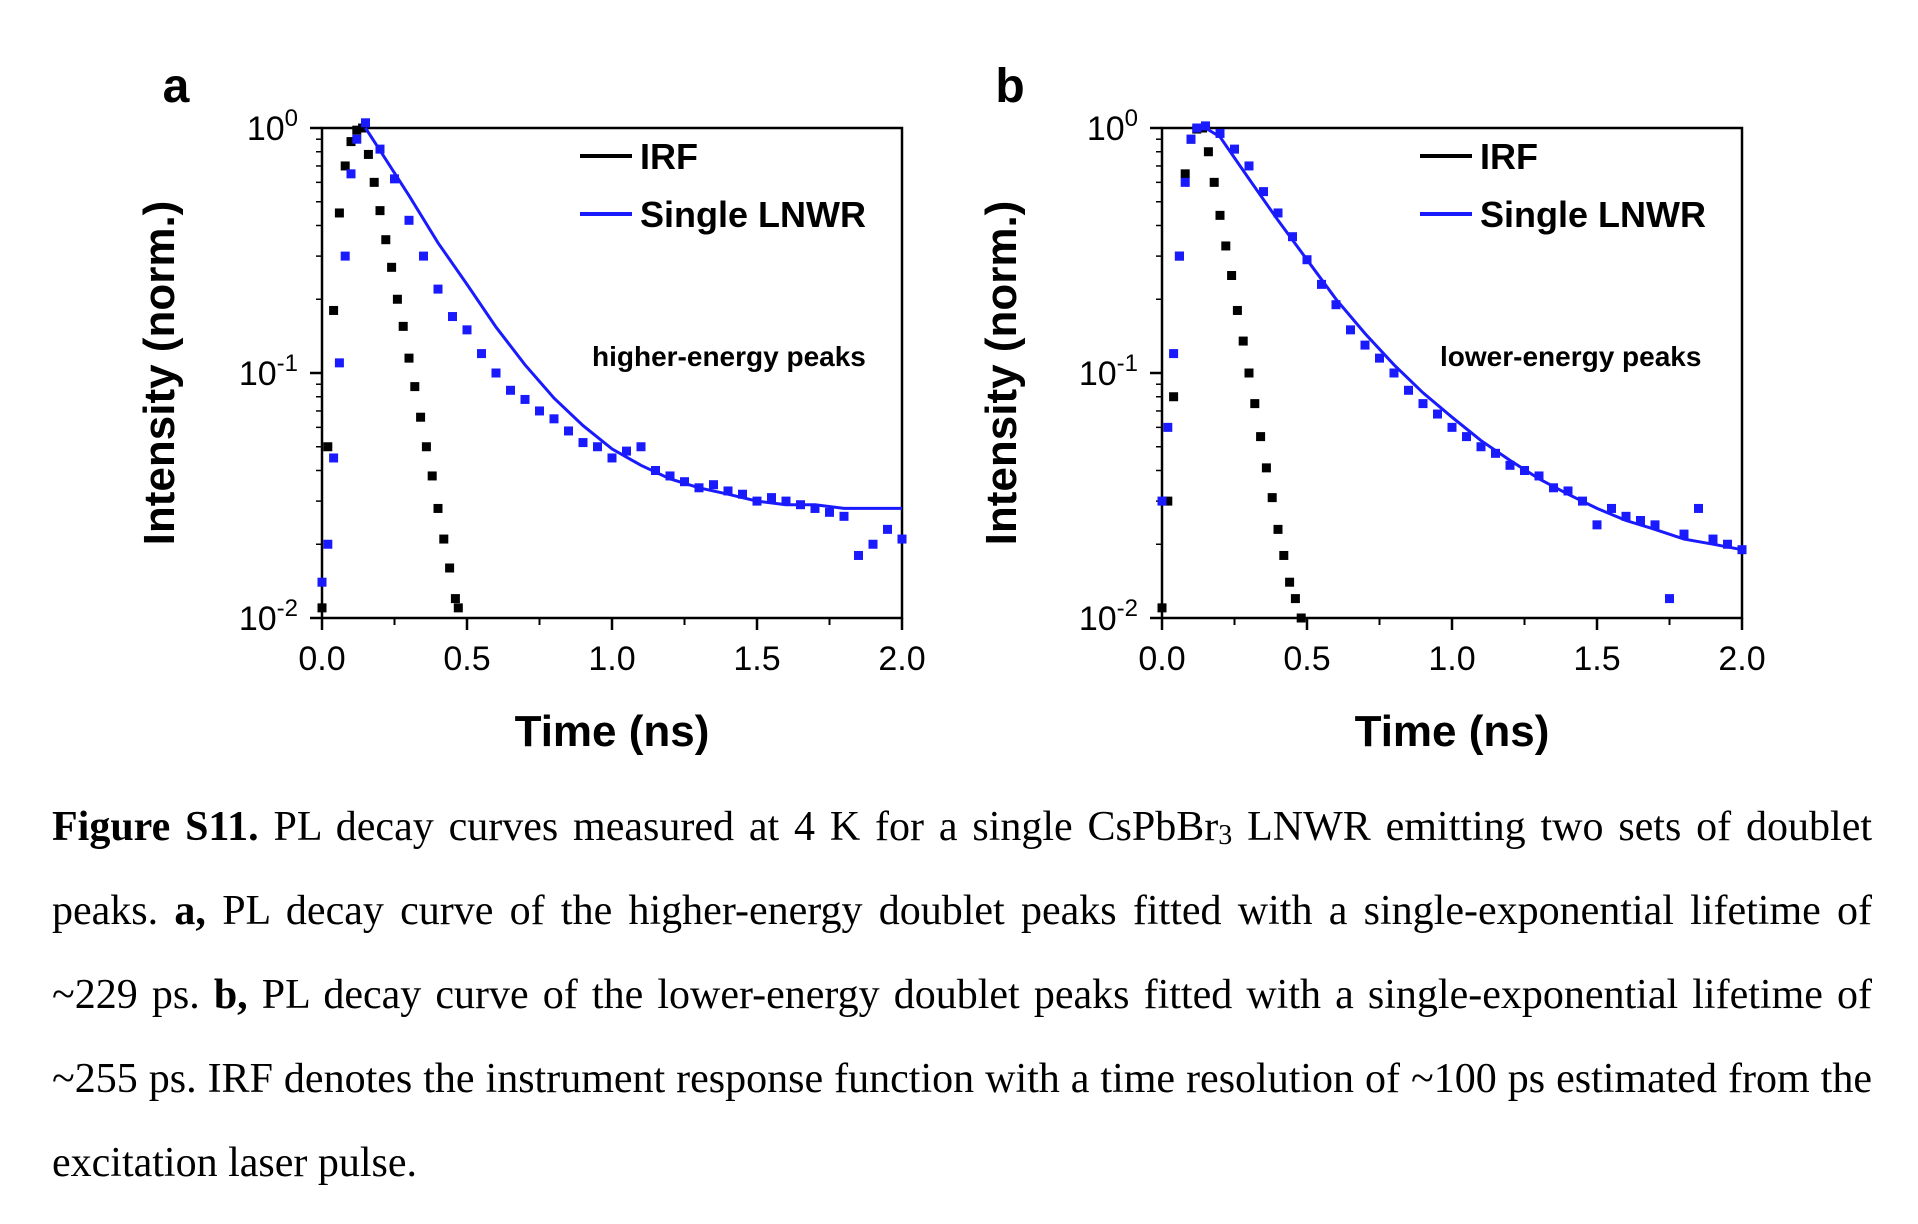 The height and width of the screenshot is (1224, 1918). I want to click on x-tick-label: 2.0, so click(901, 659).